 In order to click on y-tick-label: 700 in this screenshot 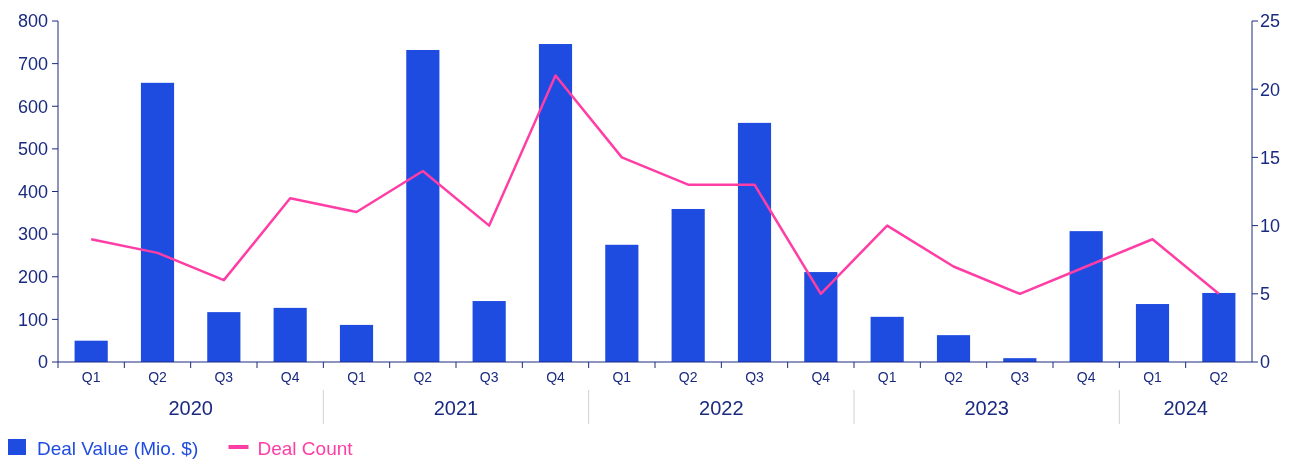, I will do `click(32, 63)`.